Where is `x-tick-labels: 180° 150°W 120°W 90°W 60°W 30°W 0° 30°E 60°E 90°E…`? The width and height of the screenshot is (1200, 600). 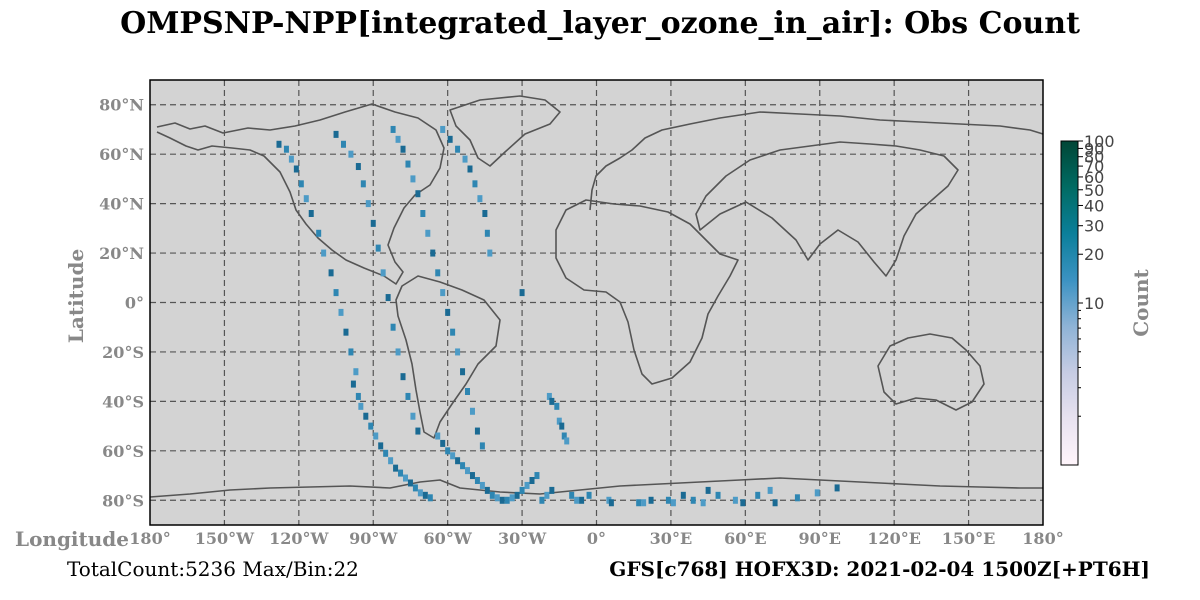 x-tick-labels: 180° 150°W 120°W 90°W 60°W 30°W 0° 30°E 60°E 90°E… is located at coordinates (596, 538).